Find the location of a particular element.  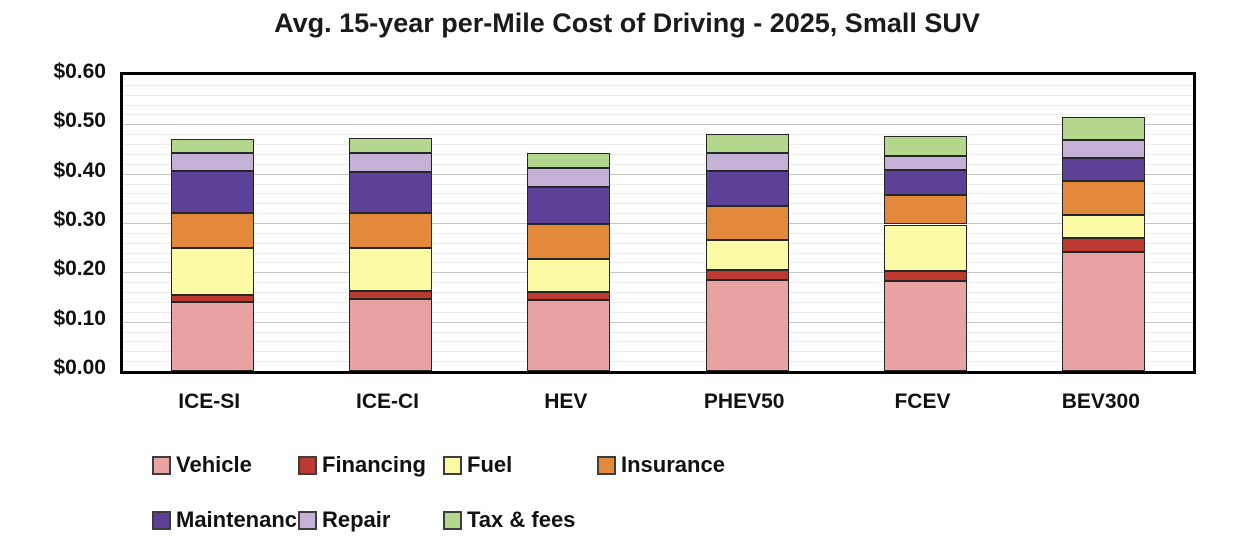

y-tick-label: $0.10 is located at coordinates (79, 318).